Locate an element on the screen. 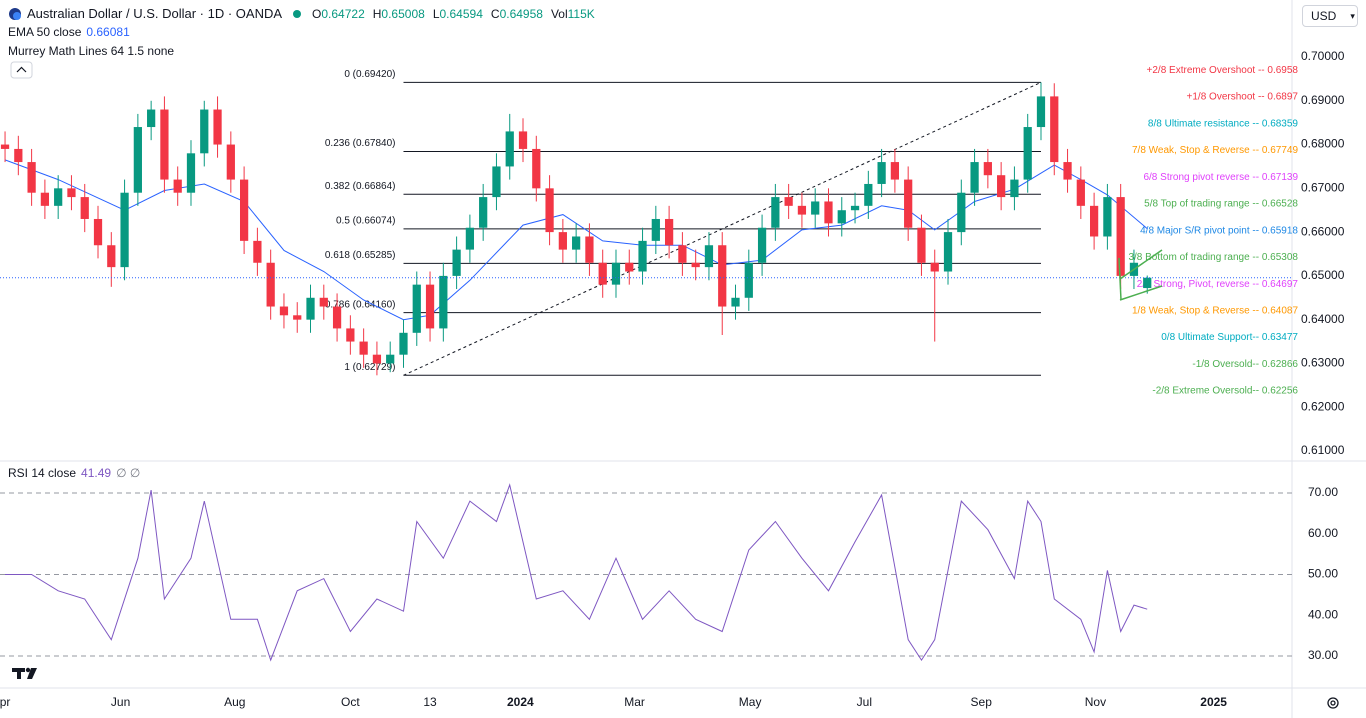  rsi-flags: ∅ ∅ is located at coordinates (128, 473).